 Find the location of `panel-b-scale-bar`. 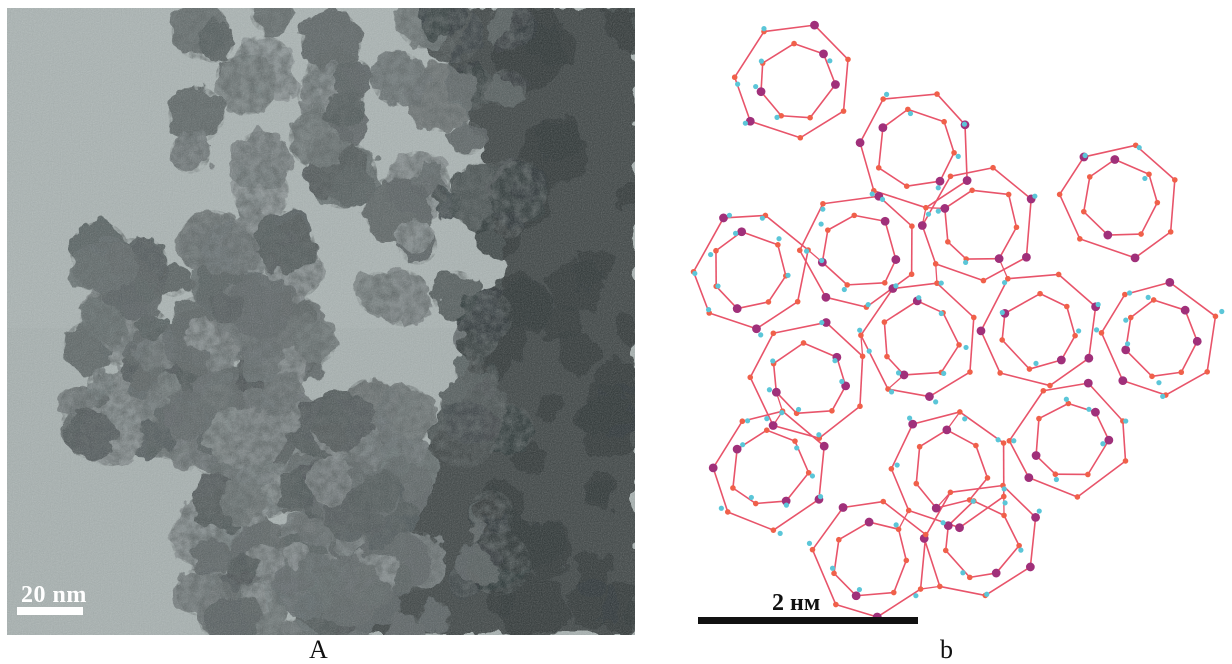

panel-b-scale-bar is located at coordinates (808, 620).